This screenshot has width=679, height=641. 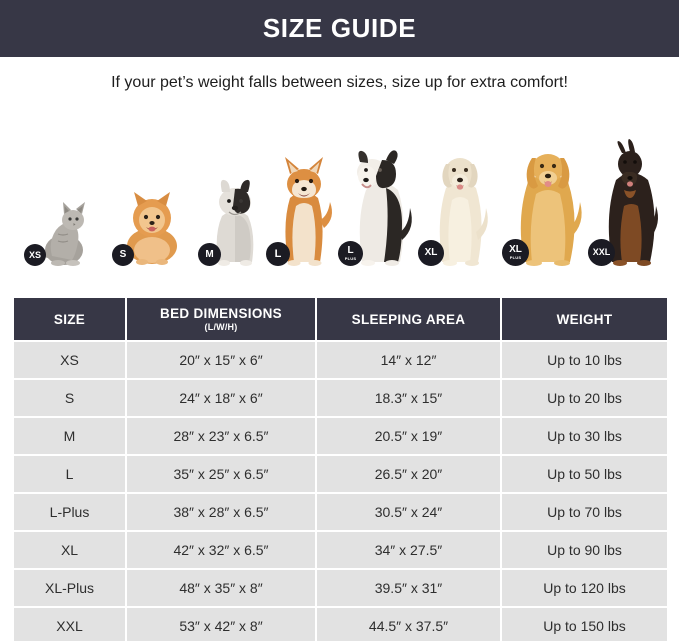 I want to click on animal-cell-s: S, so click(x=150, y=227).